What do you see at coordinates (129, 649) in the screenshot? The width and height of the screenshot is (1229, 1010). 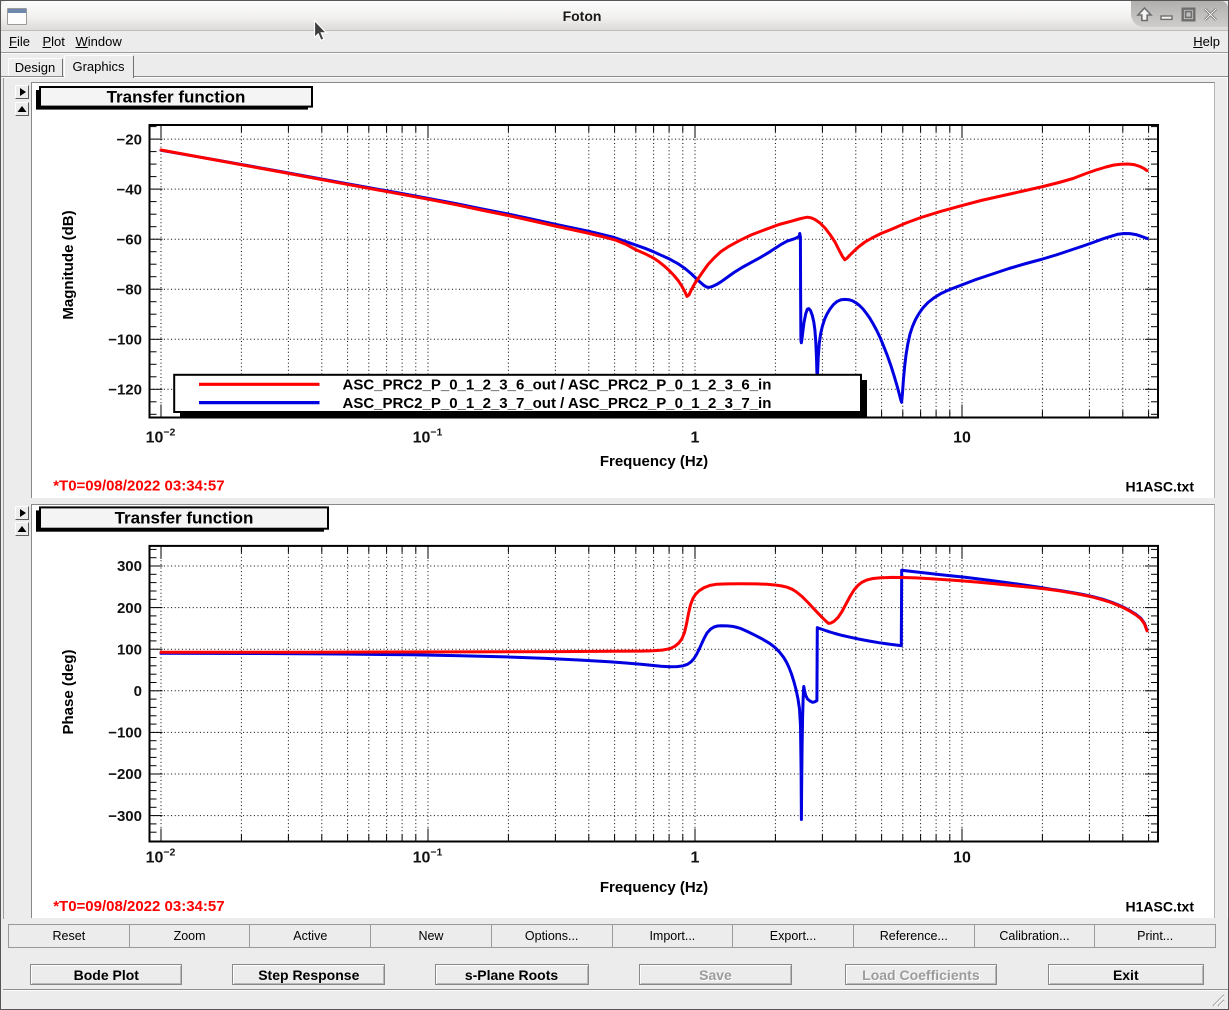 I see `svg-text: 100` at bounding box center [129, 649].